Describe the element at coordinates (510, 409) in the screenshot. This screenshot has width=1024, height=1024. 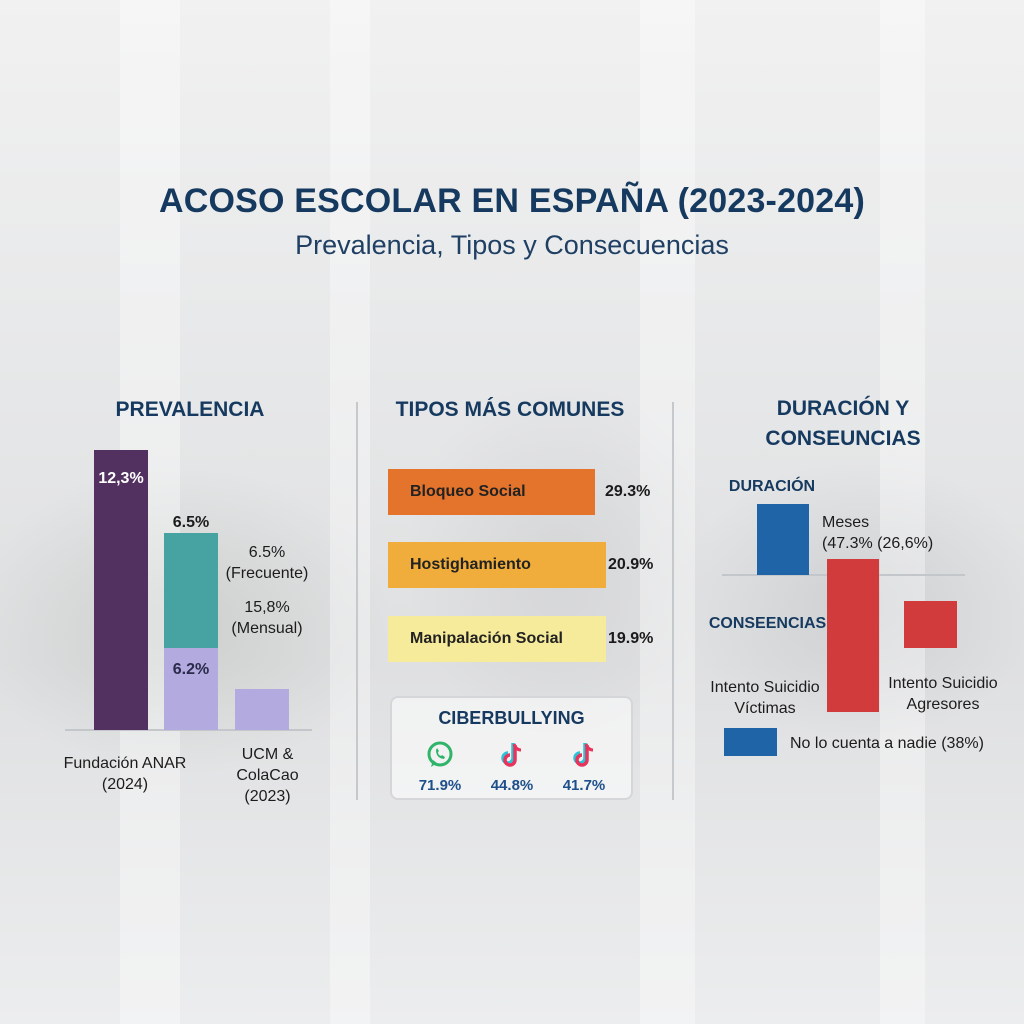
I see `types-heading: TIPOS MÁS COMUNES` at that location.